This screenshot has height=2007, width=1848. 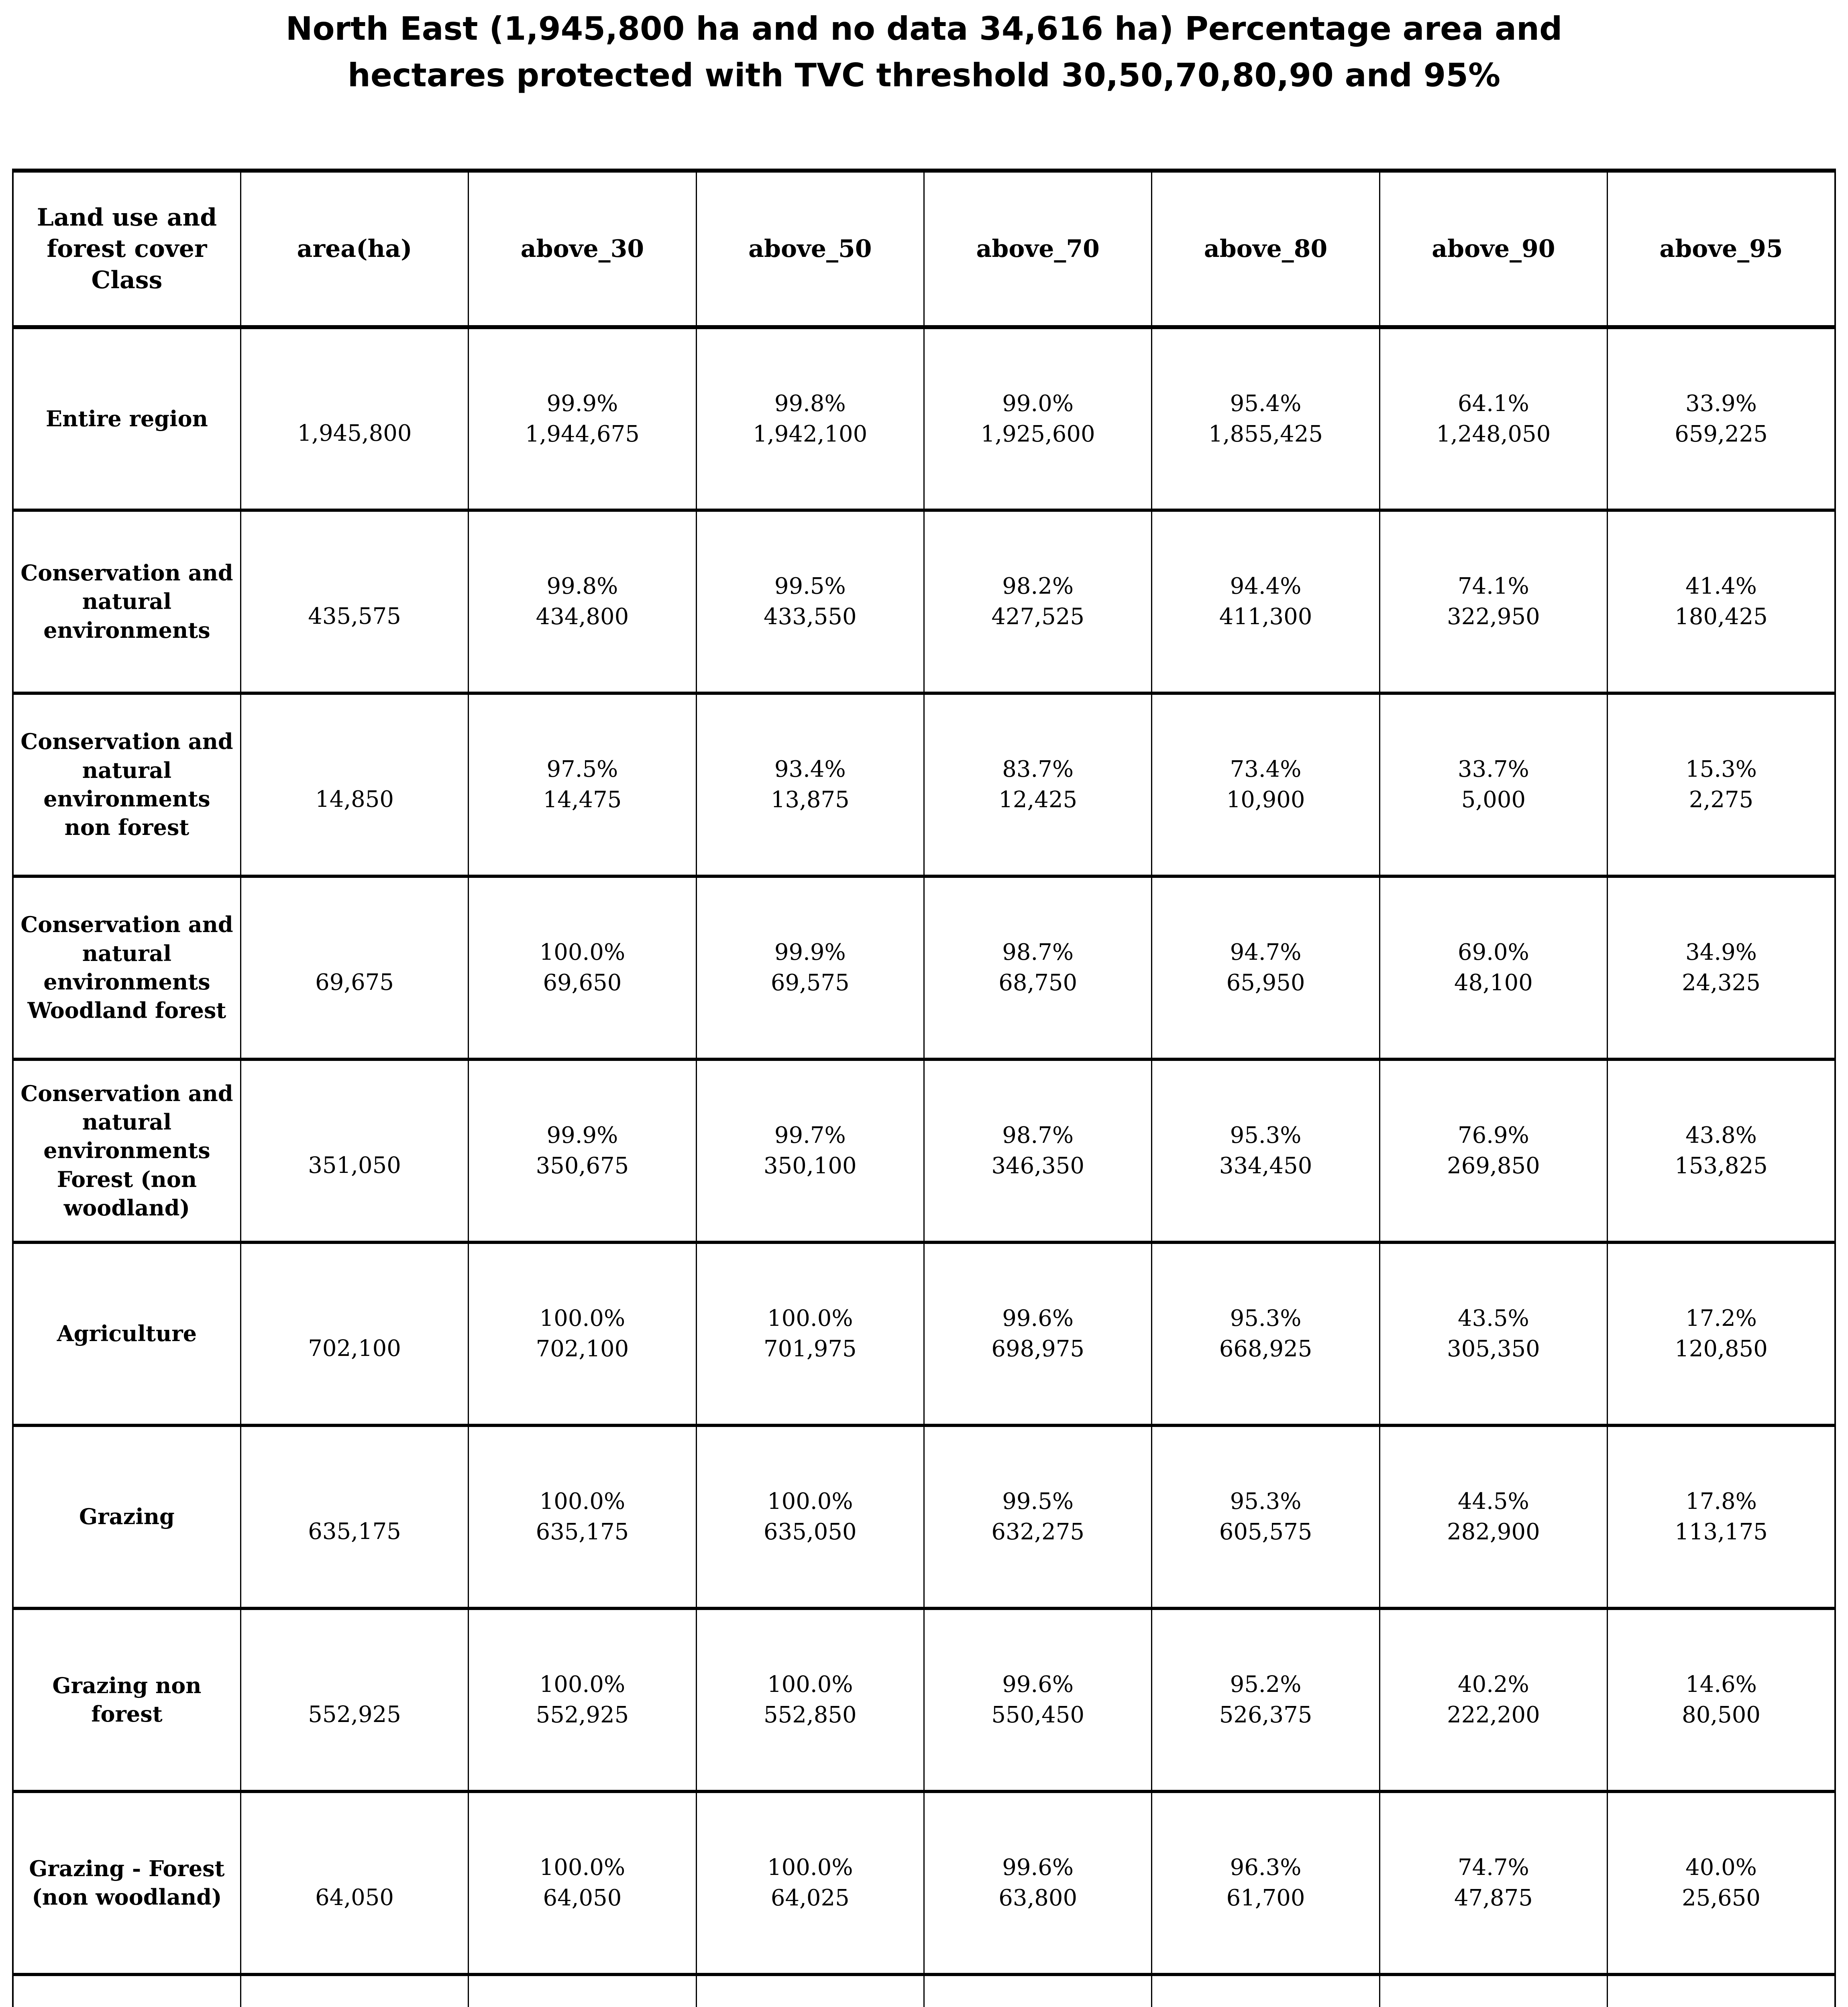 What do you see at coordinates (1265, 1532) in the screenshot?
I see `ha-value: 605,575` at bounding box center [1265, 1532].